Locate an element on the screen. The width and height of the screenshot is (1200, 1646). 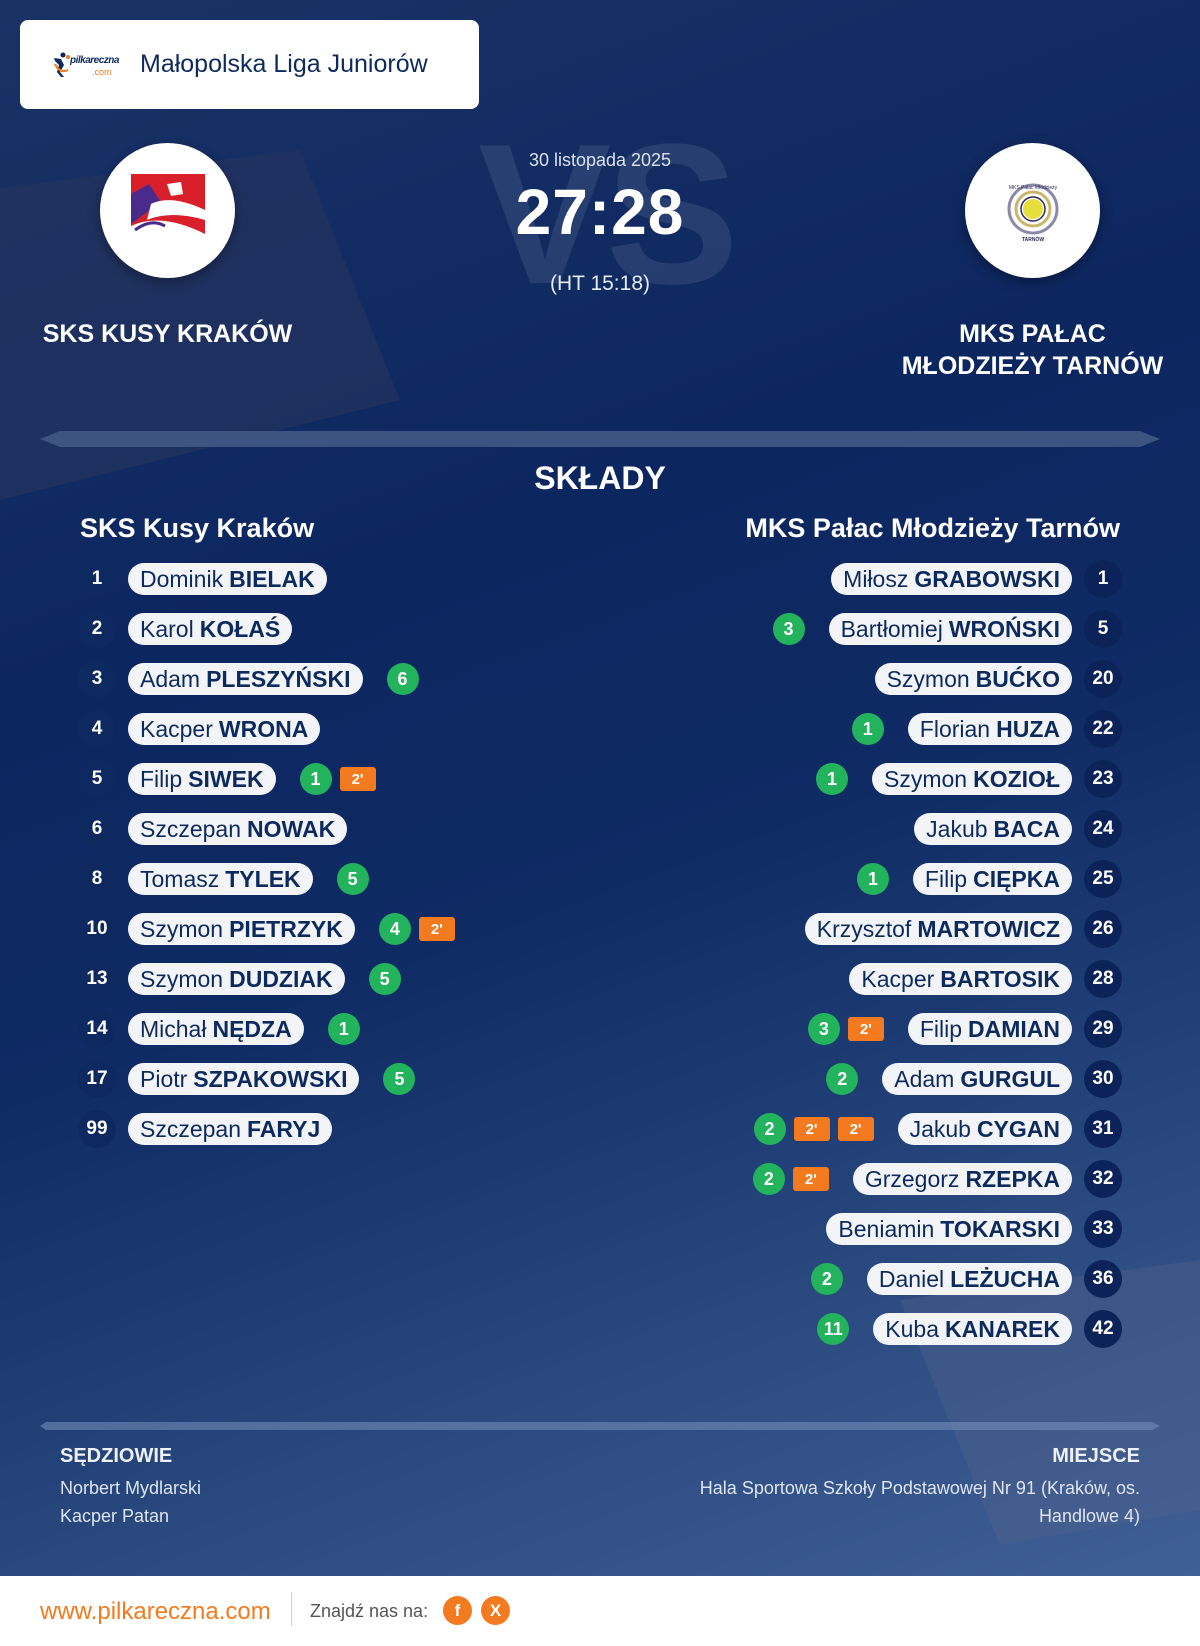
home-roster-title: SKS Kusy Kraków is located at coordinates (197, 528).